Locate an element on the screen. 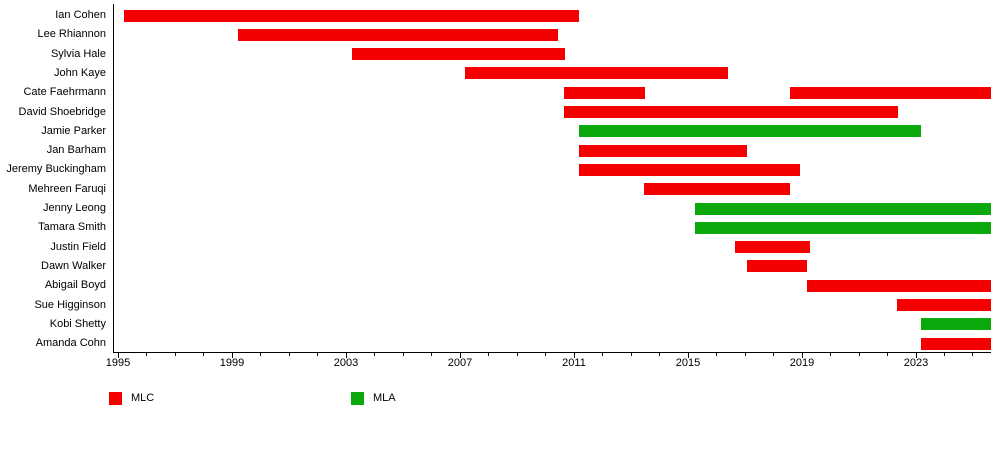  row-label: Cate Faehrmann is located at coordinates (64, 92).